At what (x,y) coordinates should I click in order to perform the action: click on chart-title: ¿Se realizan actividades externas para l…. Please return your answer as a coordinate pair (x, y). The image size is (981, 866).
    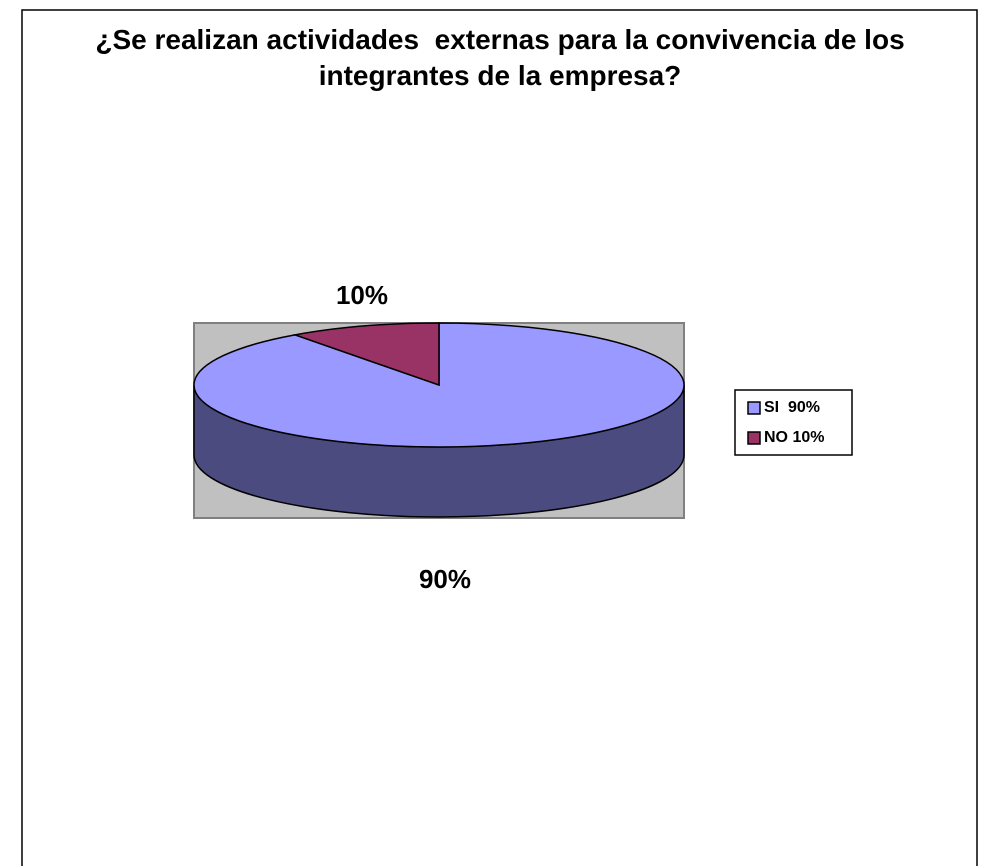
    Looking at the image, I should click on (504, 57).